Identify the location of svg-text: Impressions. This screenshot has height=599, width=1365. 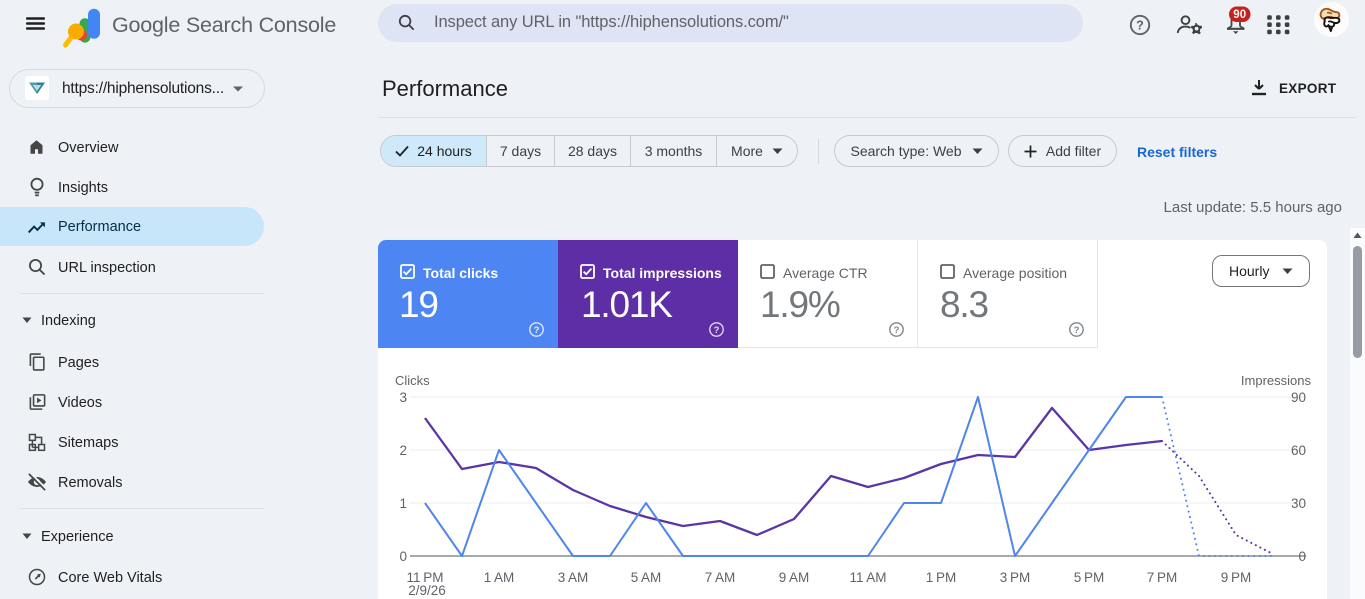
(1276, 380).